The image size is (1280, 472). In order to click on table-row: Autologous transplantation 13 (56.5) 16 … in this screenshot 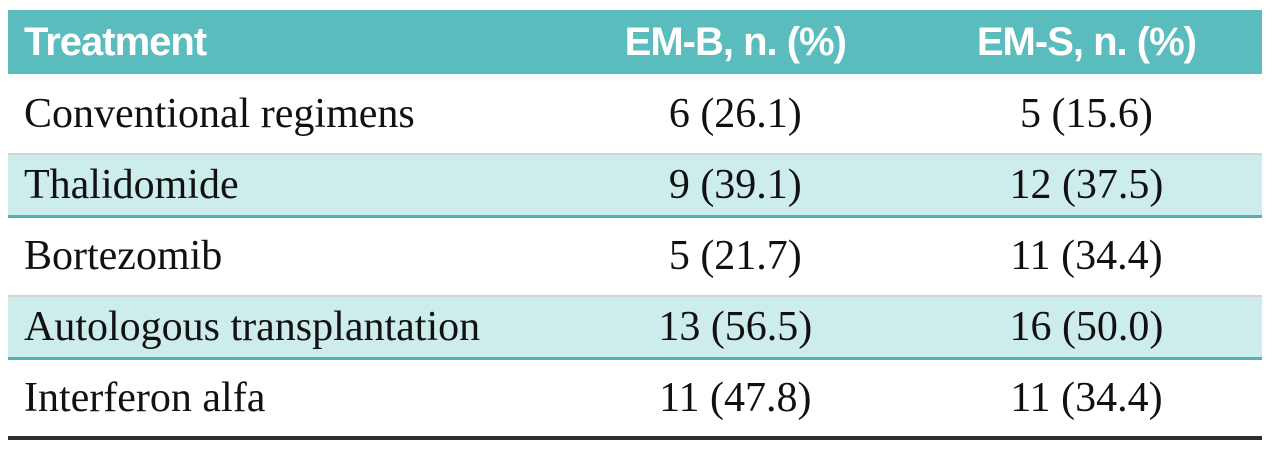, I will do `click(635, 327)`.